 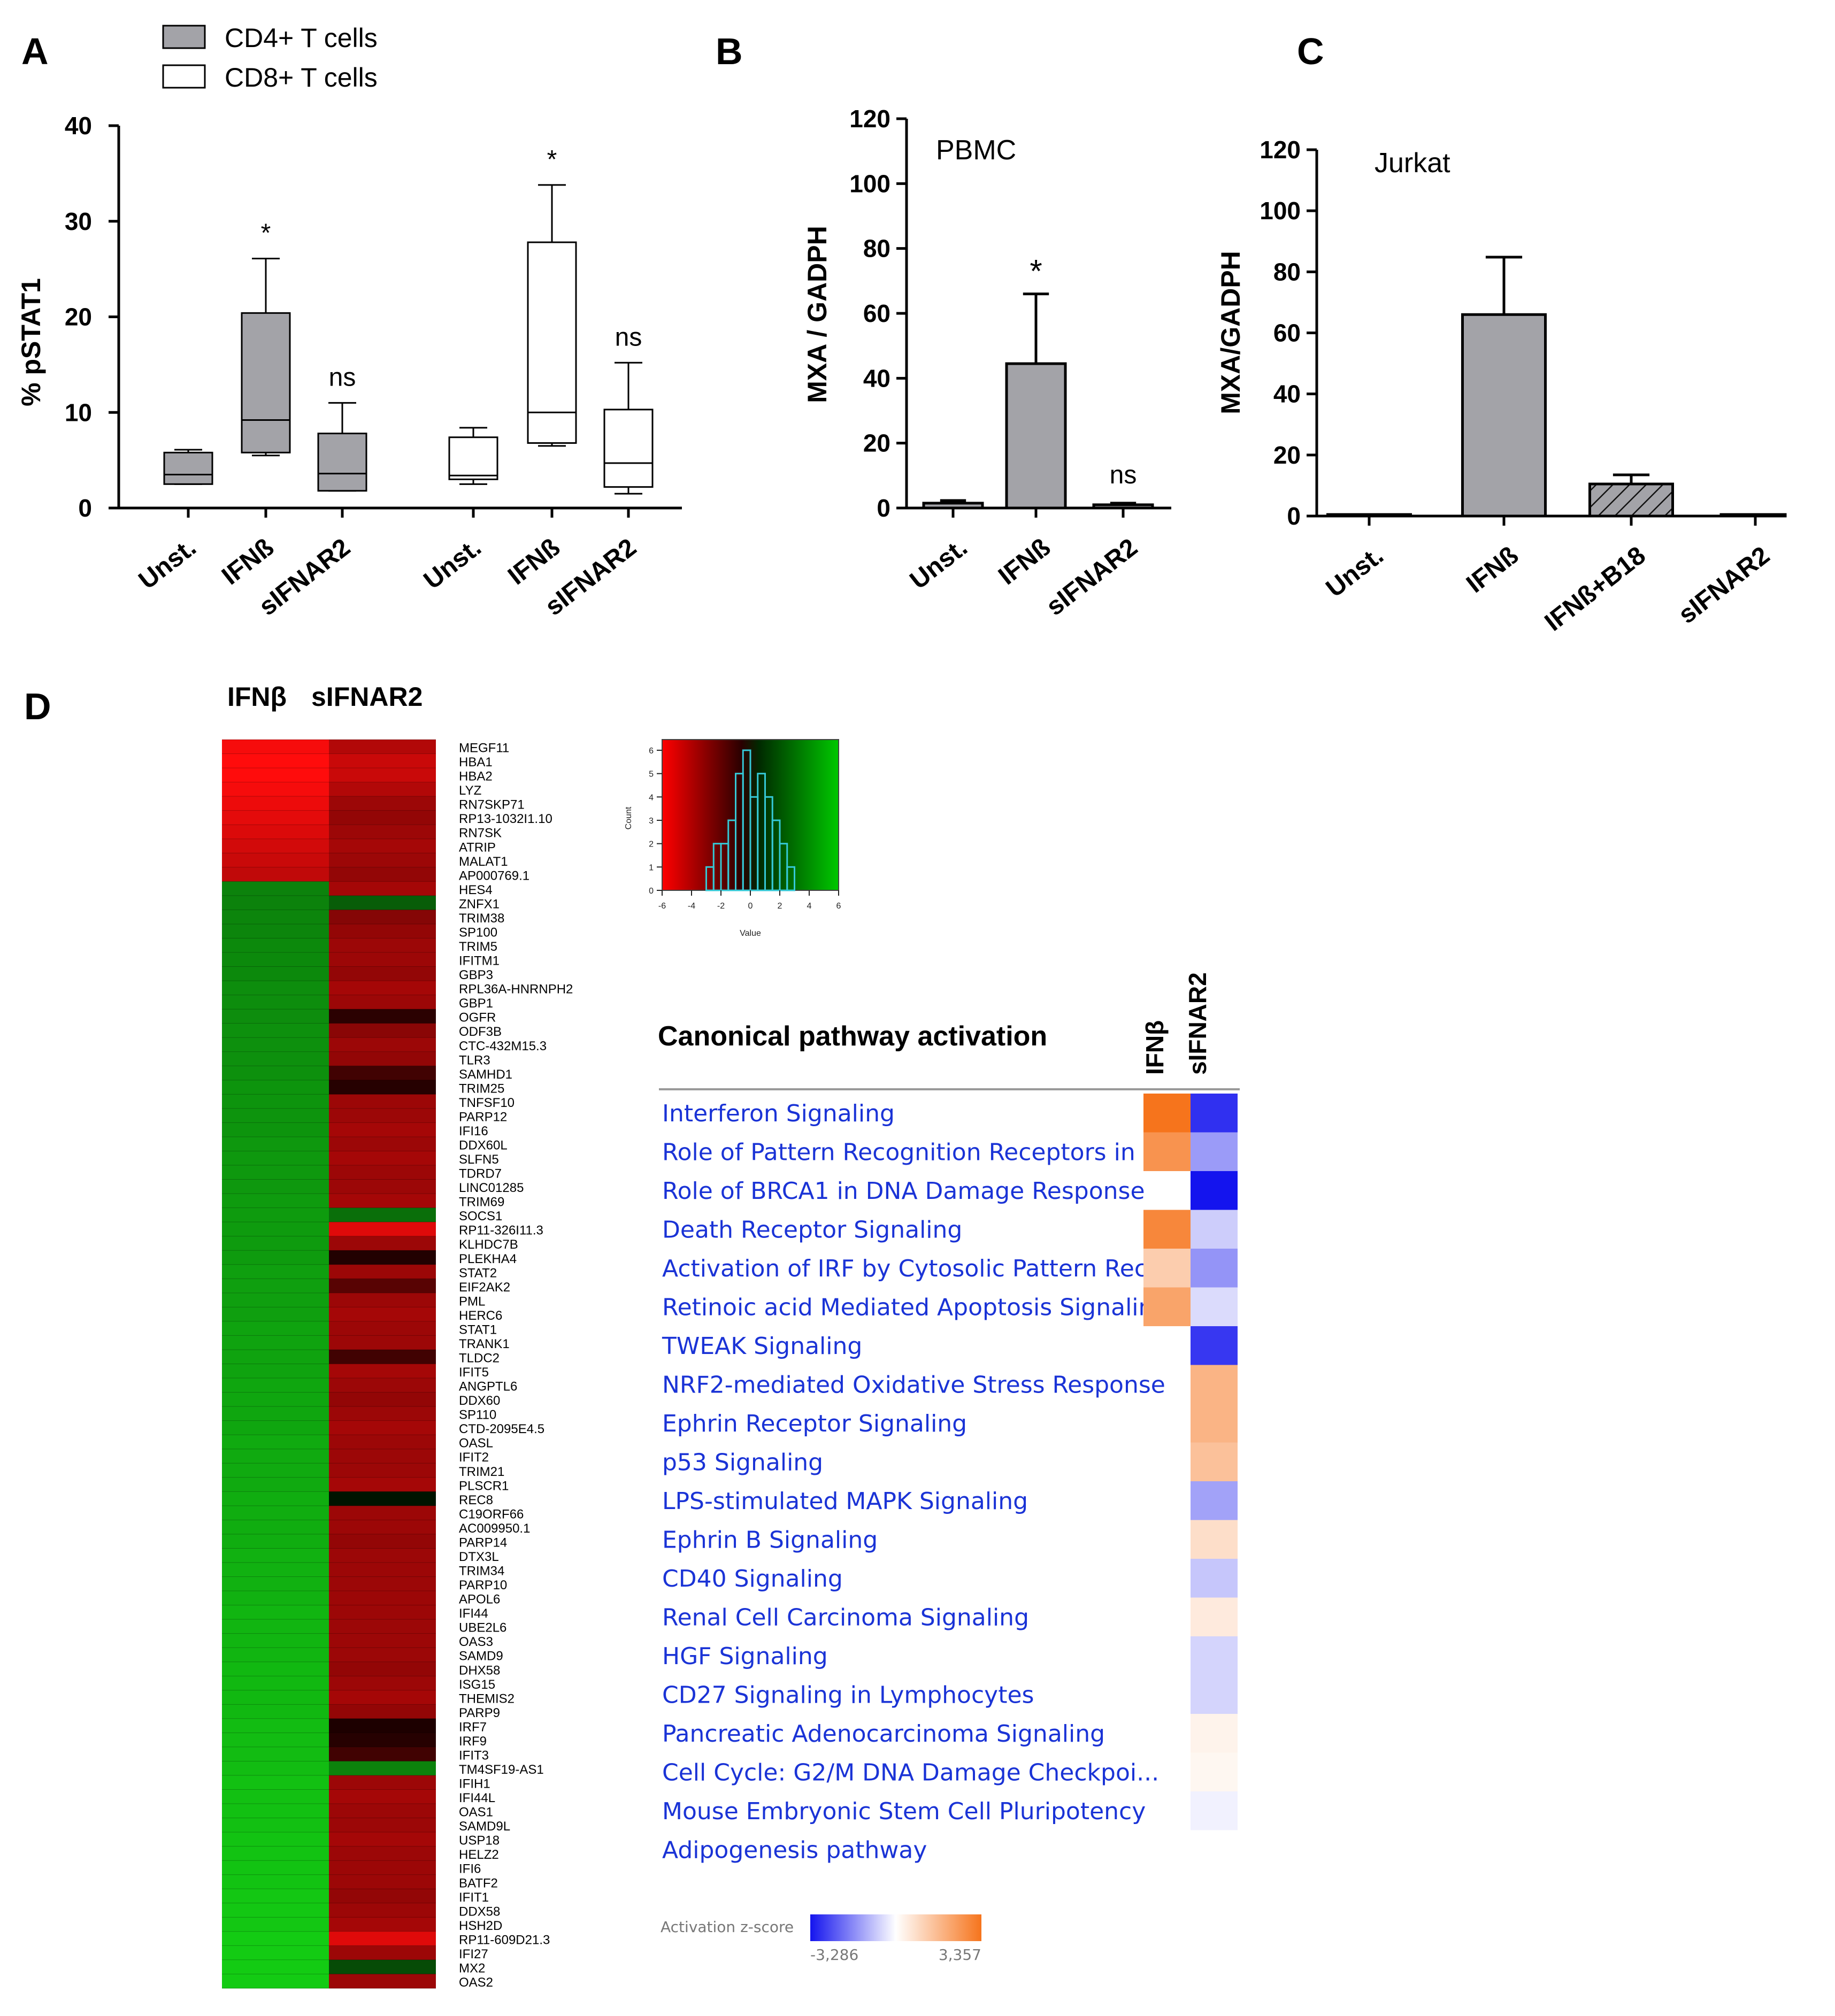 What do you see at coordinates (484, 1288) in the screenshot?
I see `gene-label: EIF2AK2` at bounding box center [484, 1288].